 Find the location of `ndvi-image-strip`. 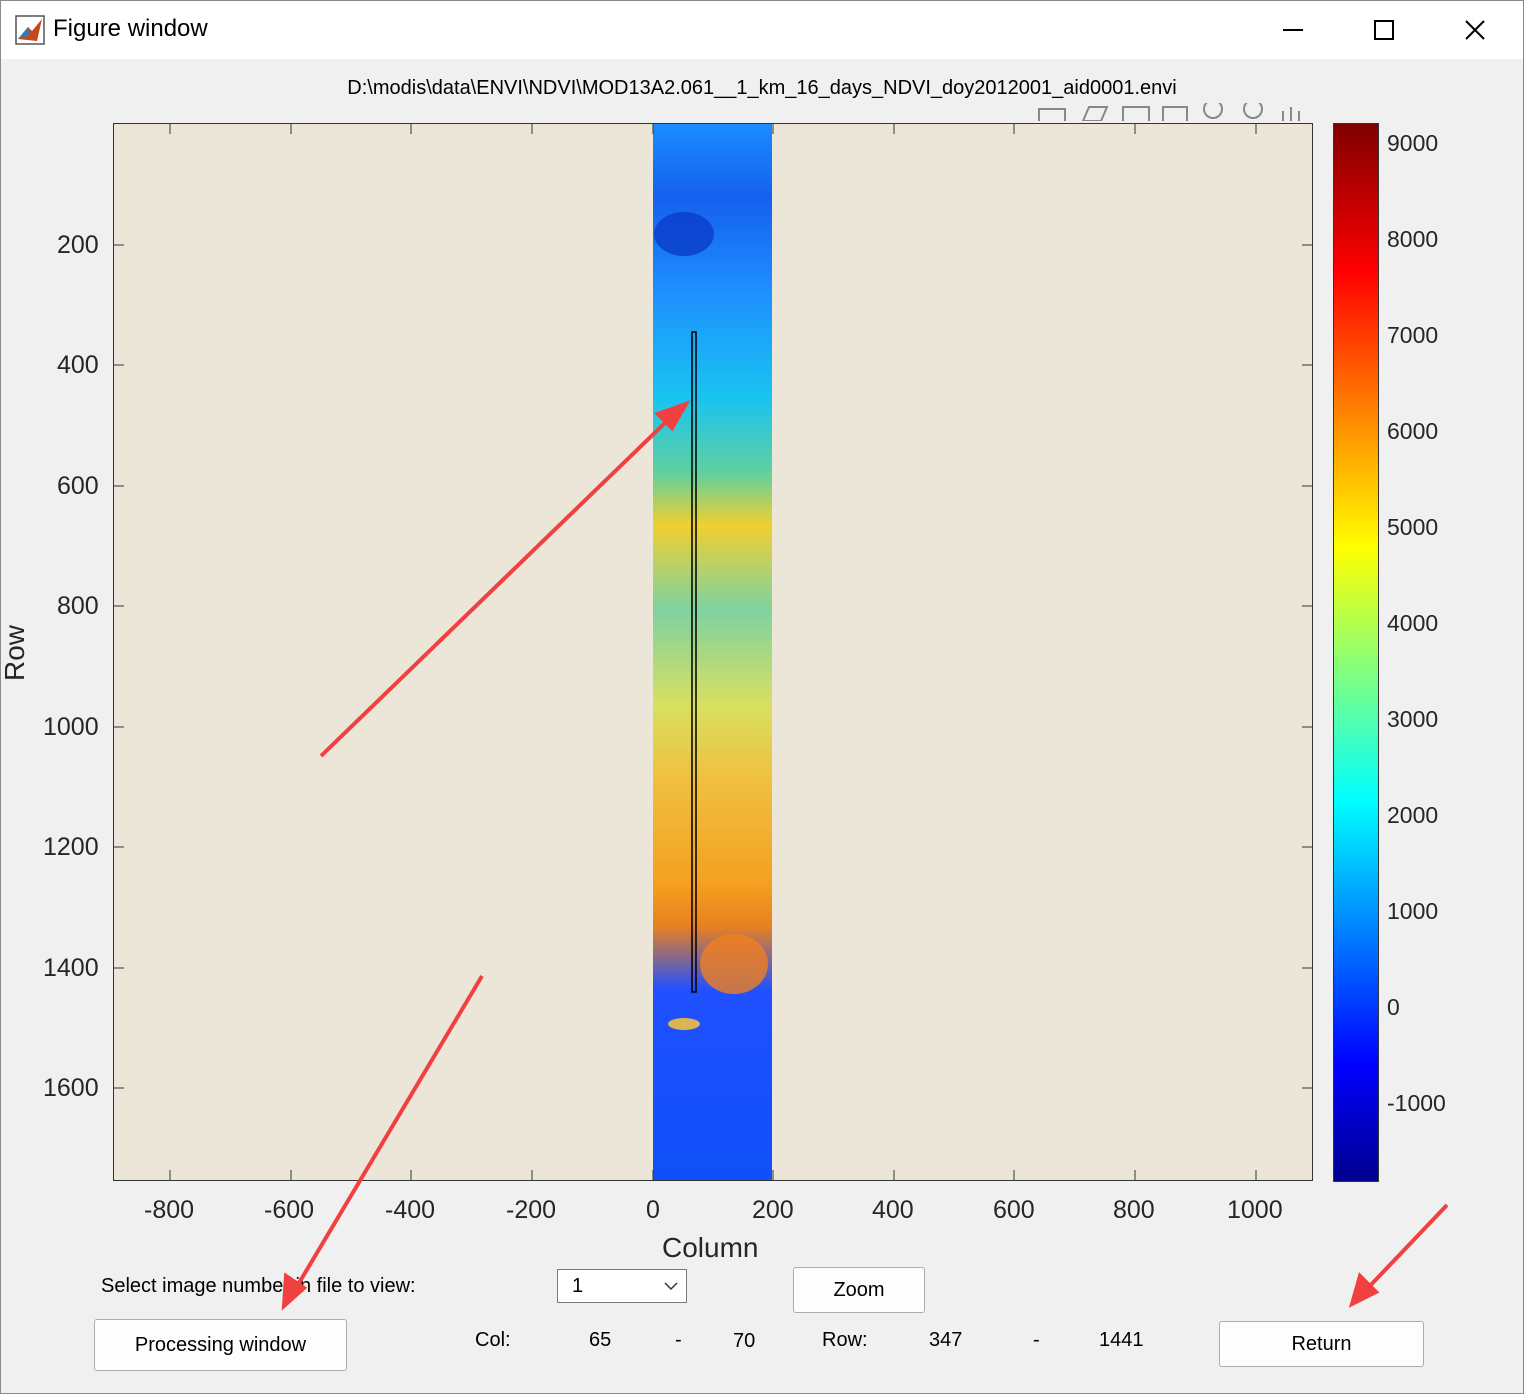

ndvi-image-strip is located at coordinates (712, 652).